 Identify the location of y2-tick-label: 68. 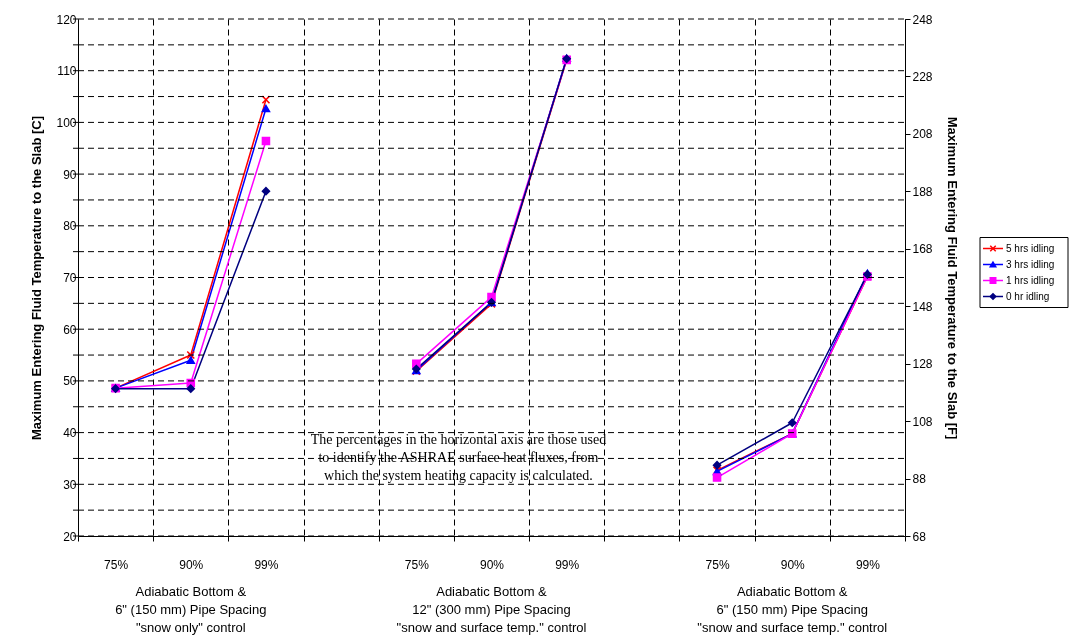
(919, 536).